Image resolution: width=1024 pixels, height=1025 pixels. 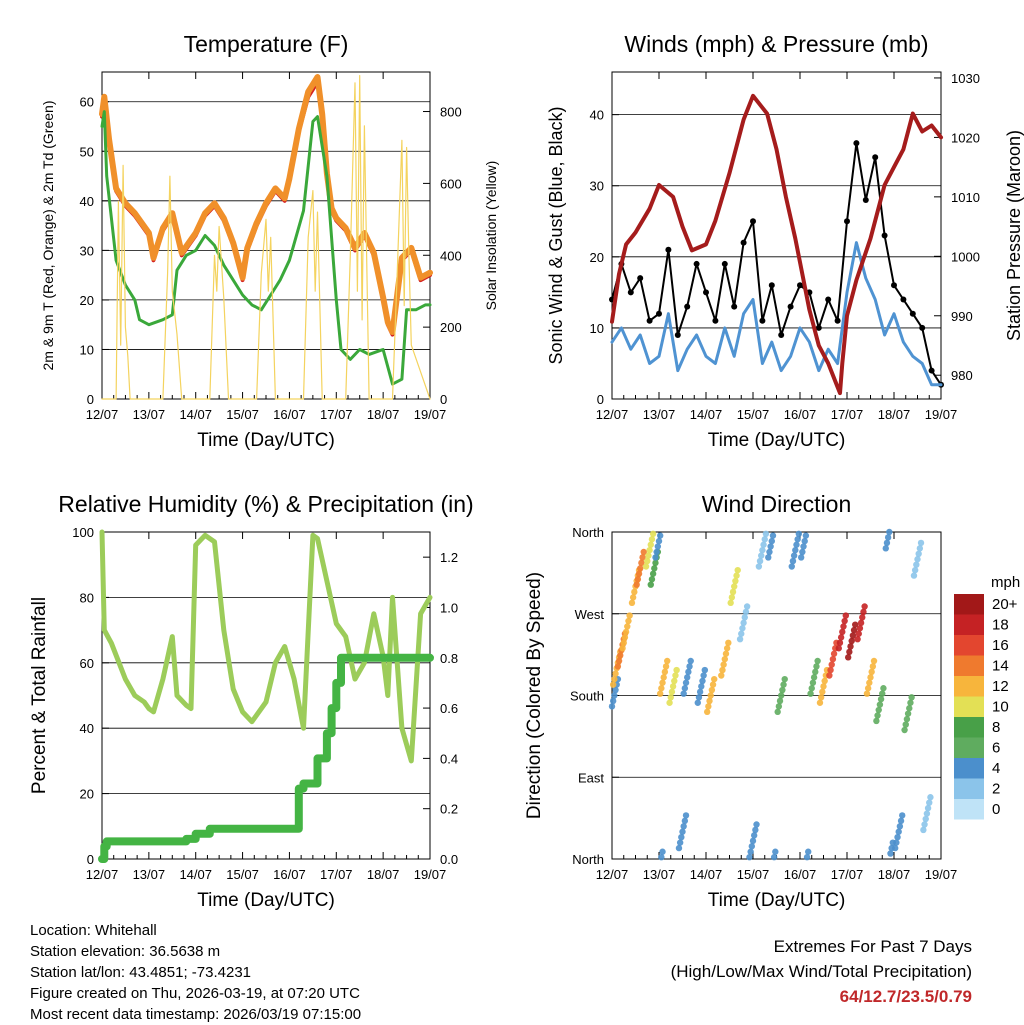 I want to click on legend-label: 6, so click(x=996, y=748).